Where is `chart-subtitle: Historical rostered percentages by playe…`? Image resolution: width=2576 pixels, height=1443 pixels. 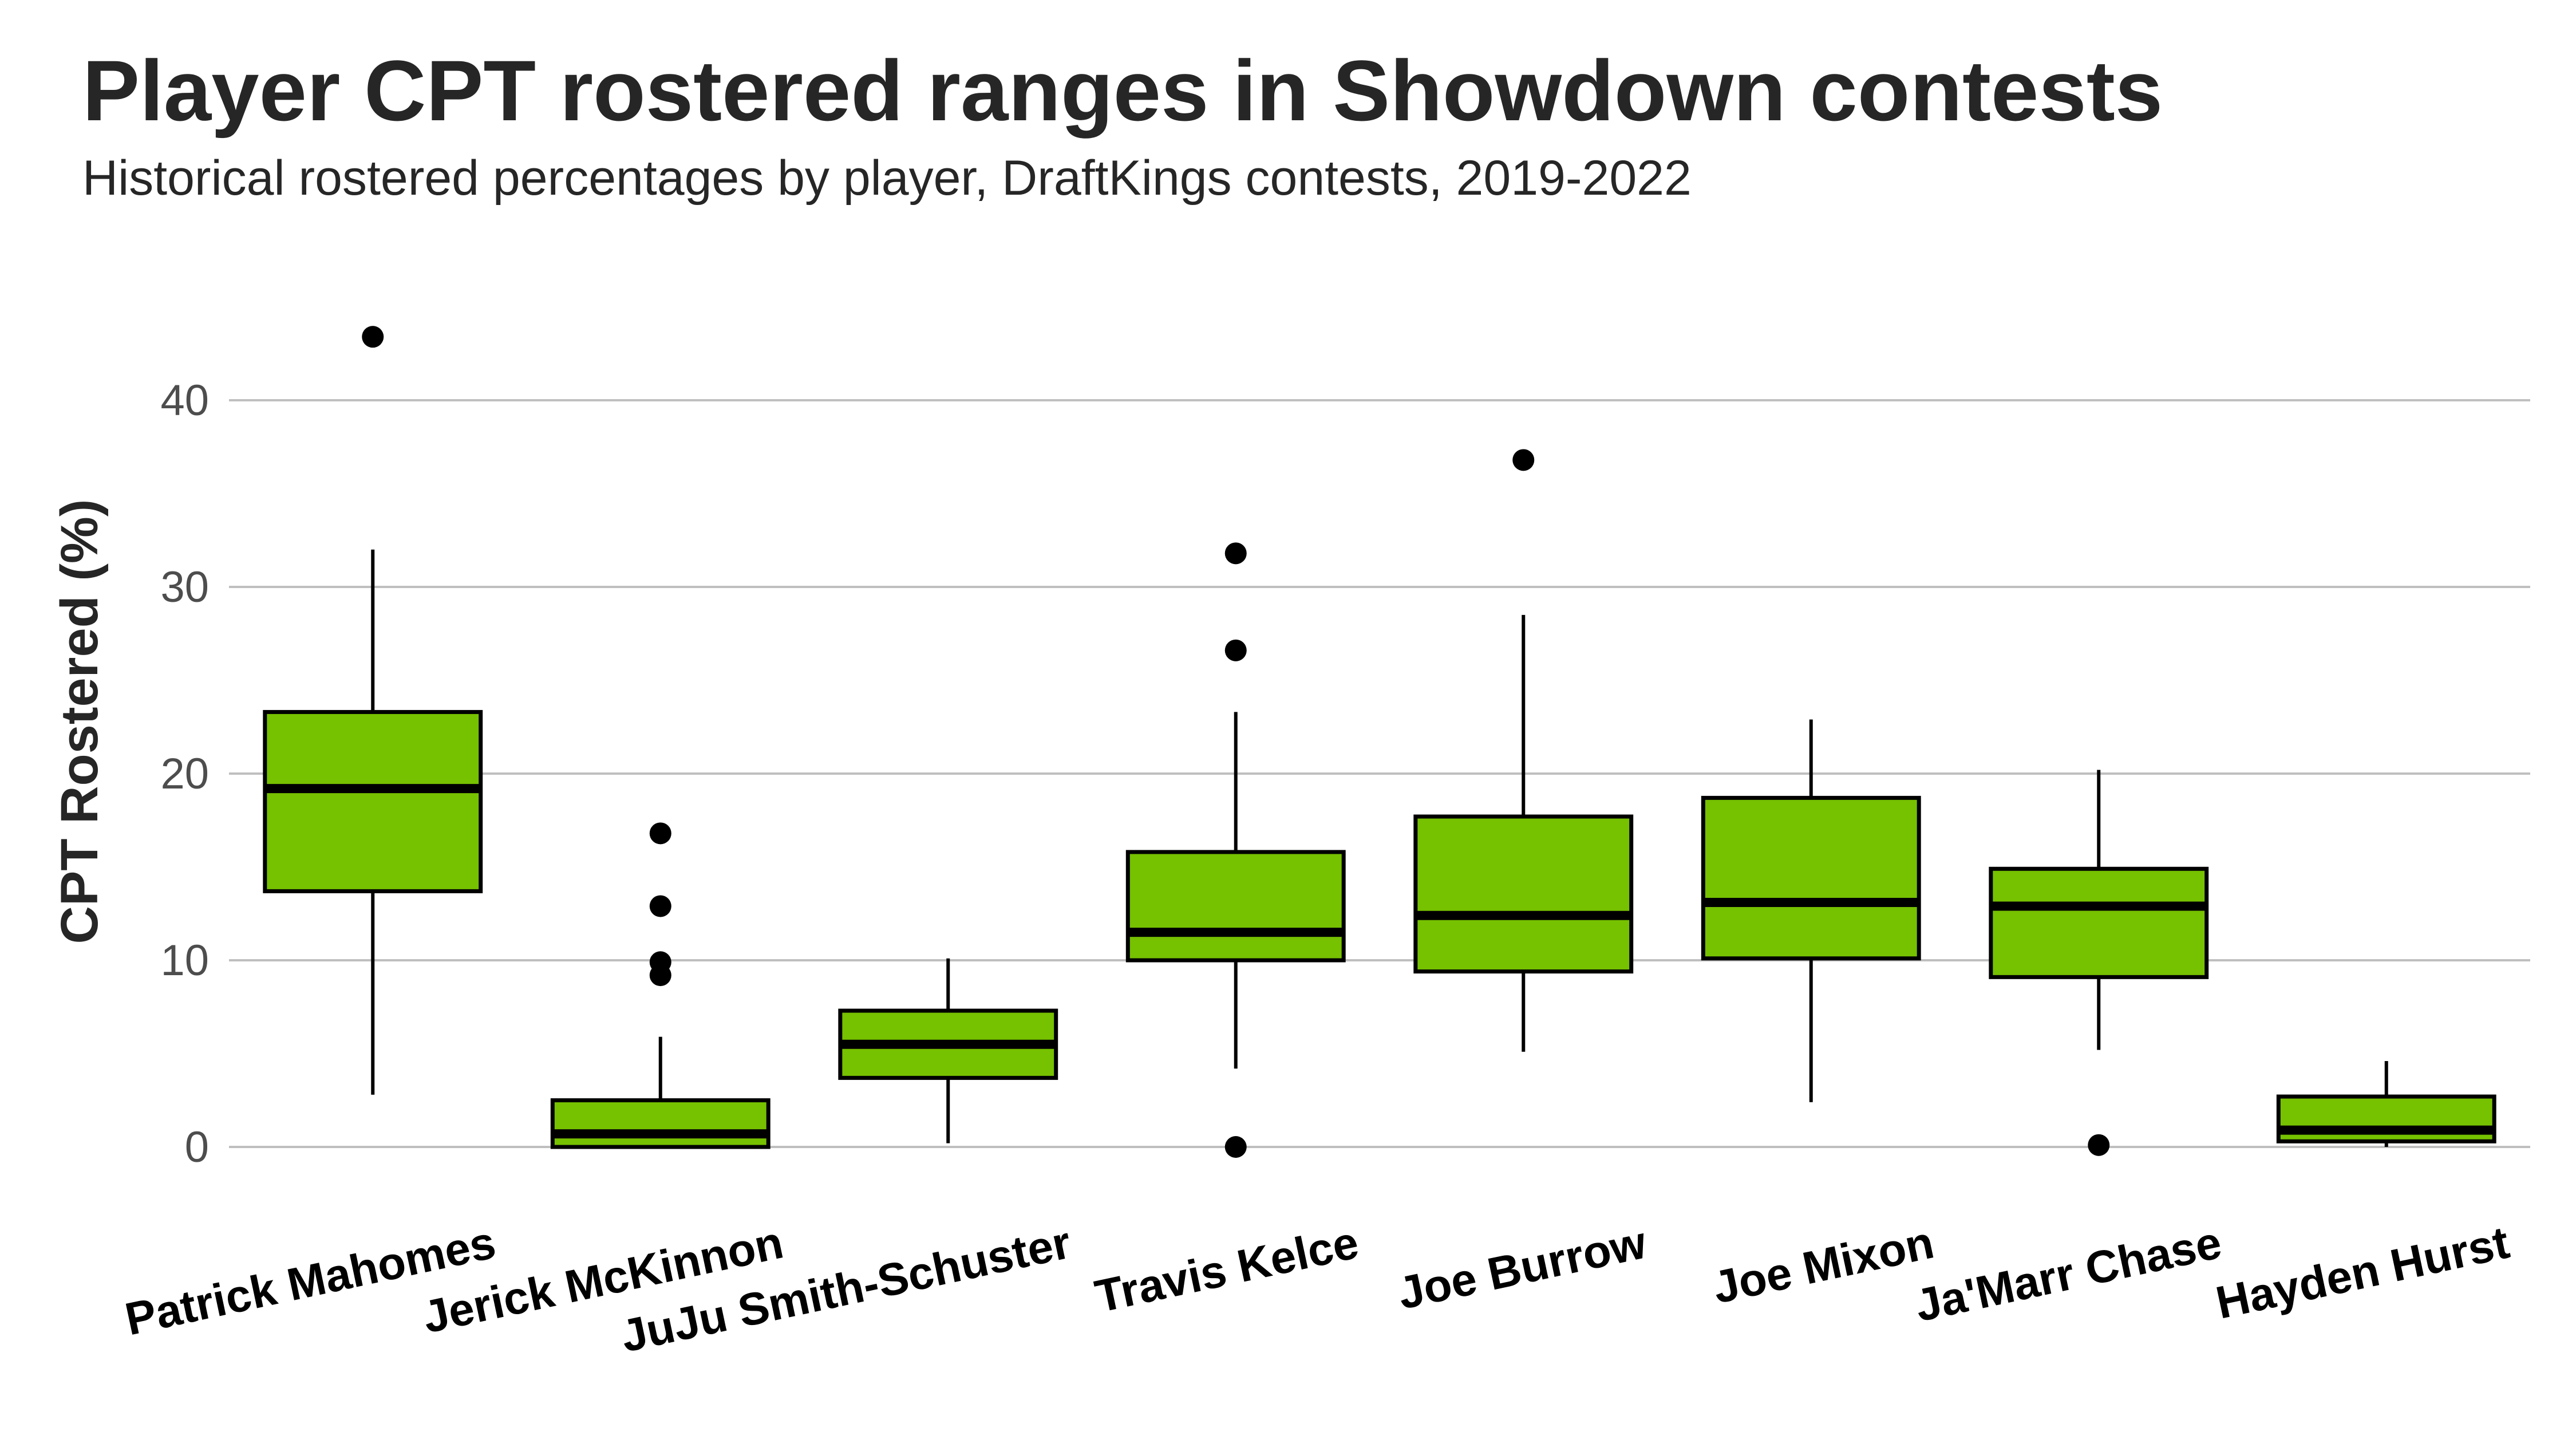 chart-subtitle: Historical rostered percentages by playe… is located at coordinates (887, 178).